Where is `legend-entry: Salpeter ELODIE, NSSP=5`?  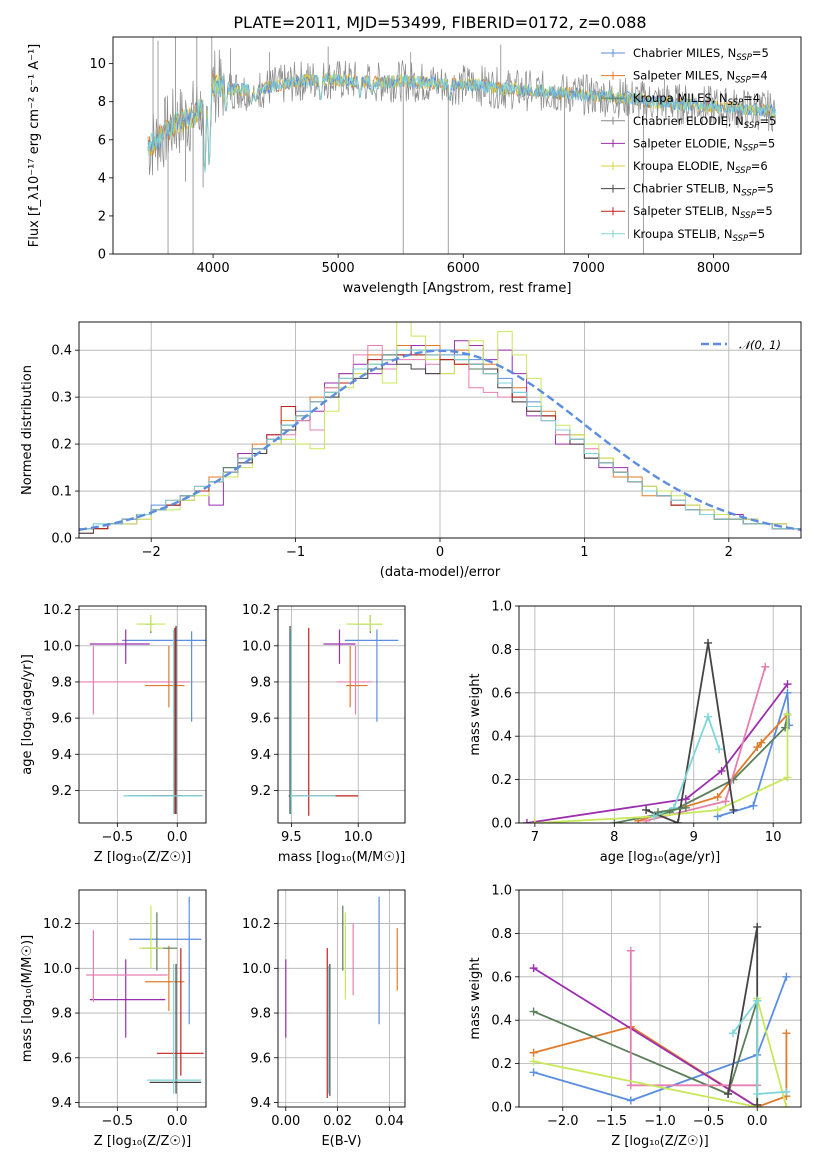 legend-entry: Salpeter ELODIE, NSSP=5 is located at coordinates (704, 144).